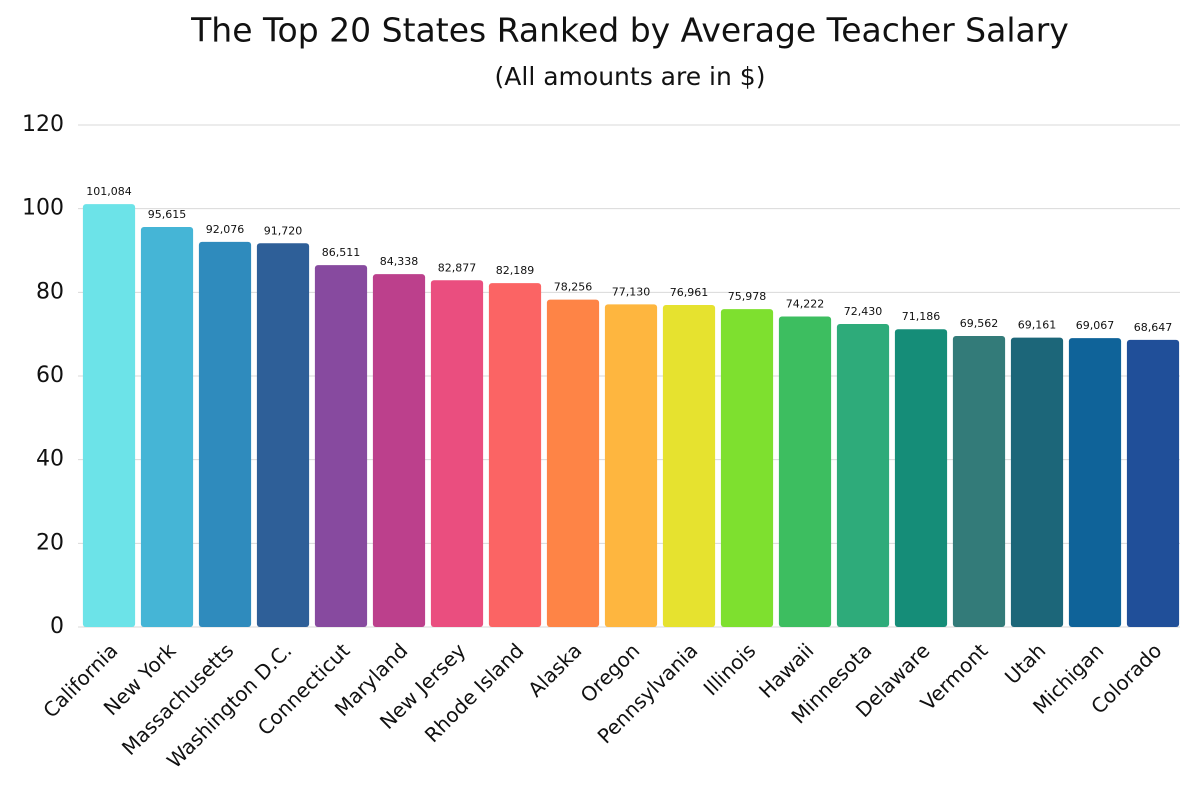 This screenshot has width=1200, height=800. I want to click on data-label: 69,067, so click(1095, 325).